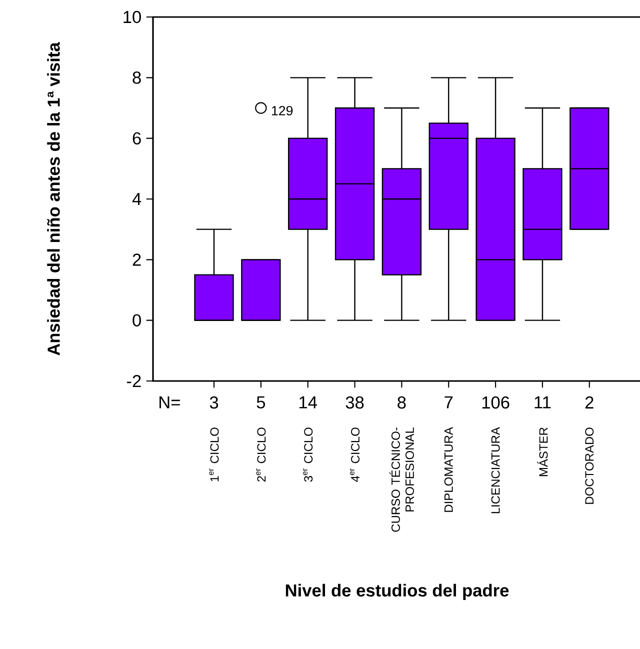 The image size is (640, 649). I want to click on x-tick-label: 1$^{er}$ CICLO, so click(214, 455).